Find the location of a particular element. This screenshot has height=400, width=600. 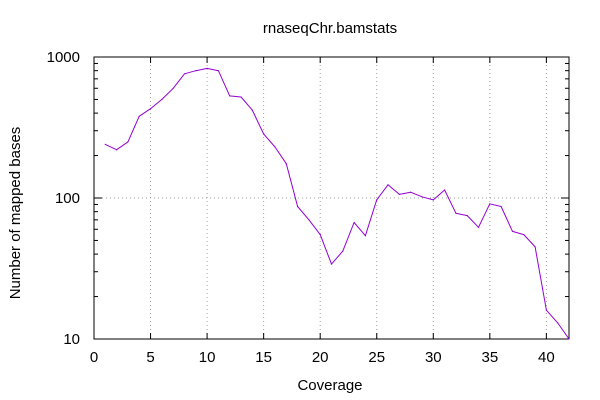

y-tick-labels: 10 100 1000 is located at coordinates (63, 198).